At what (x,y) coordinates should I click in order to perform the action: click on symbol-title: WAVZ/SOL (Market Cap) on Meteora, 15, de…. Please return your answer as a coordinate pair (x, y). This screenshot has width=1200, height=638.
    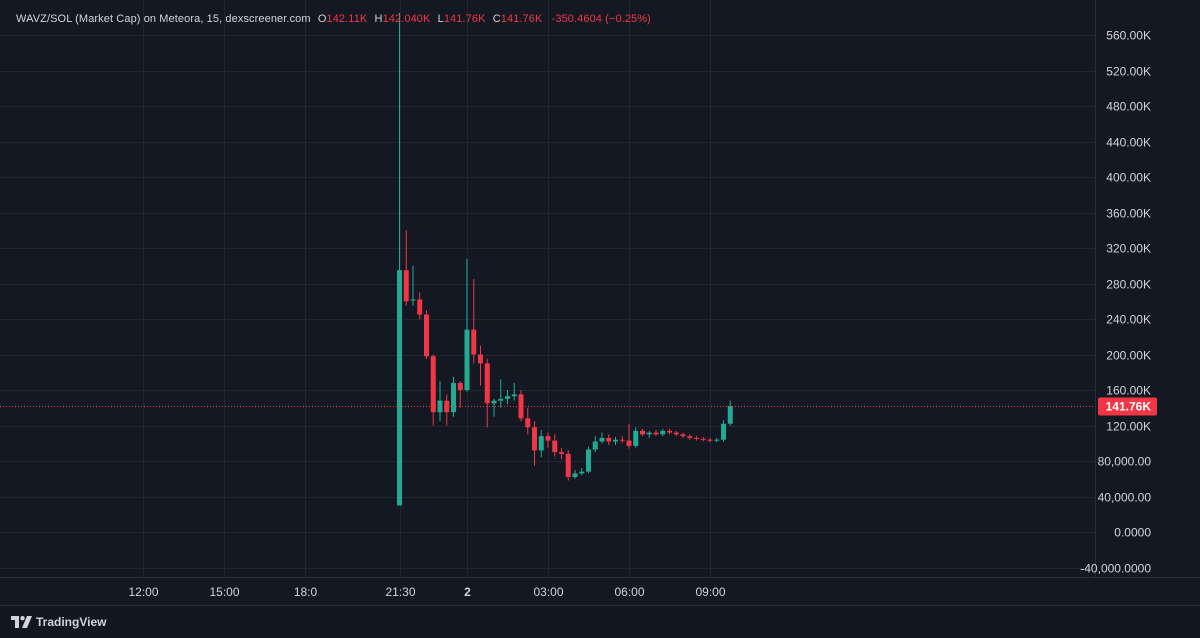
    Looking at the image, I should click on (163, 19).